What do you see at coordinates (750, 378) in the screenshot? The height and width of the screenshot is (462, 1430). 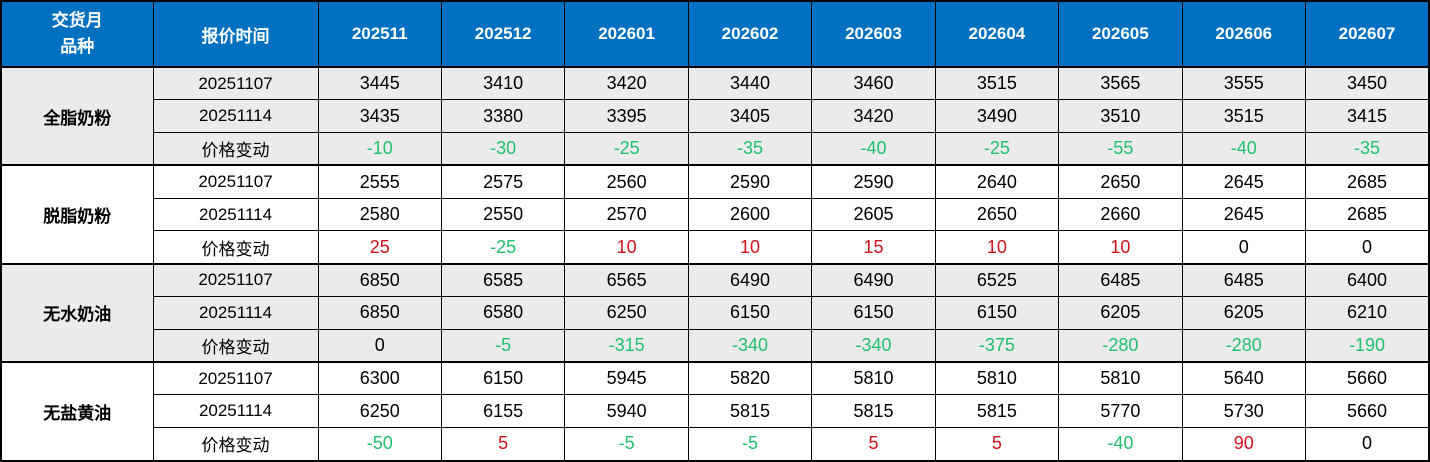 I see `price-cell: 5820` at bounding box center [750, 378].